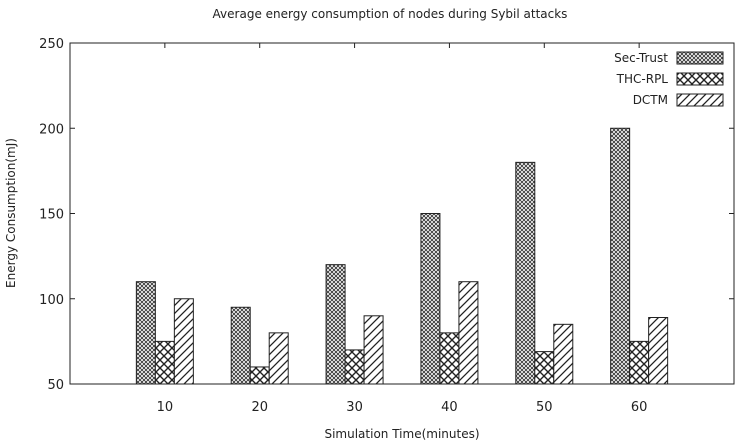 This screenshot has height=446, width=745. What do you see at coordinates (51, 44) in the screenshot?
I see `y-tick-label: 250` at bounding box center [51, 44].